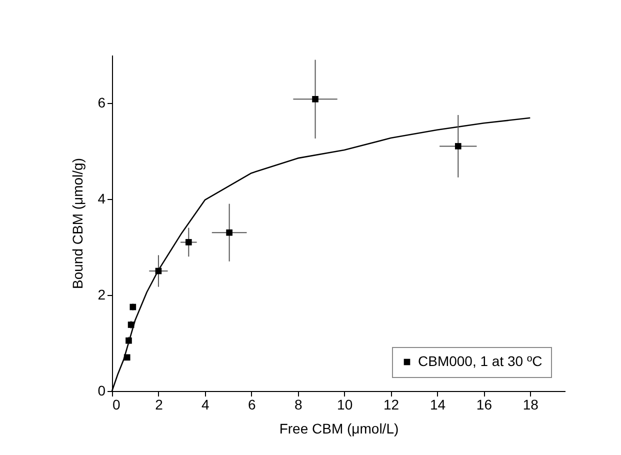  What do you see at coordinates (480, 361) in the screenshot?
I see `legend-label: CBM000, 1 at 30 ºC` at bounding box center [480, 361].